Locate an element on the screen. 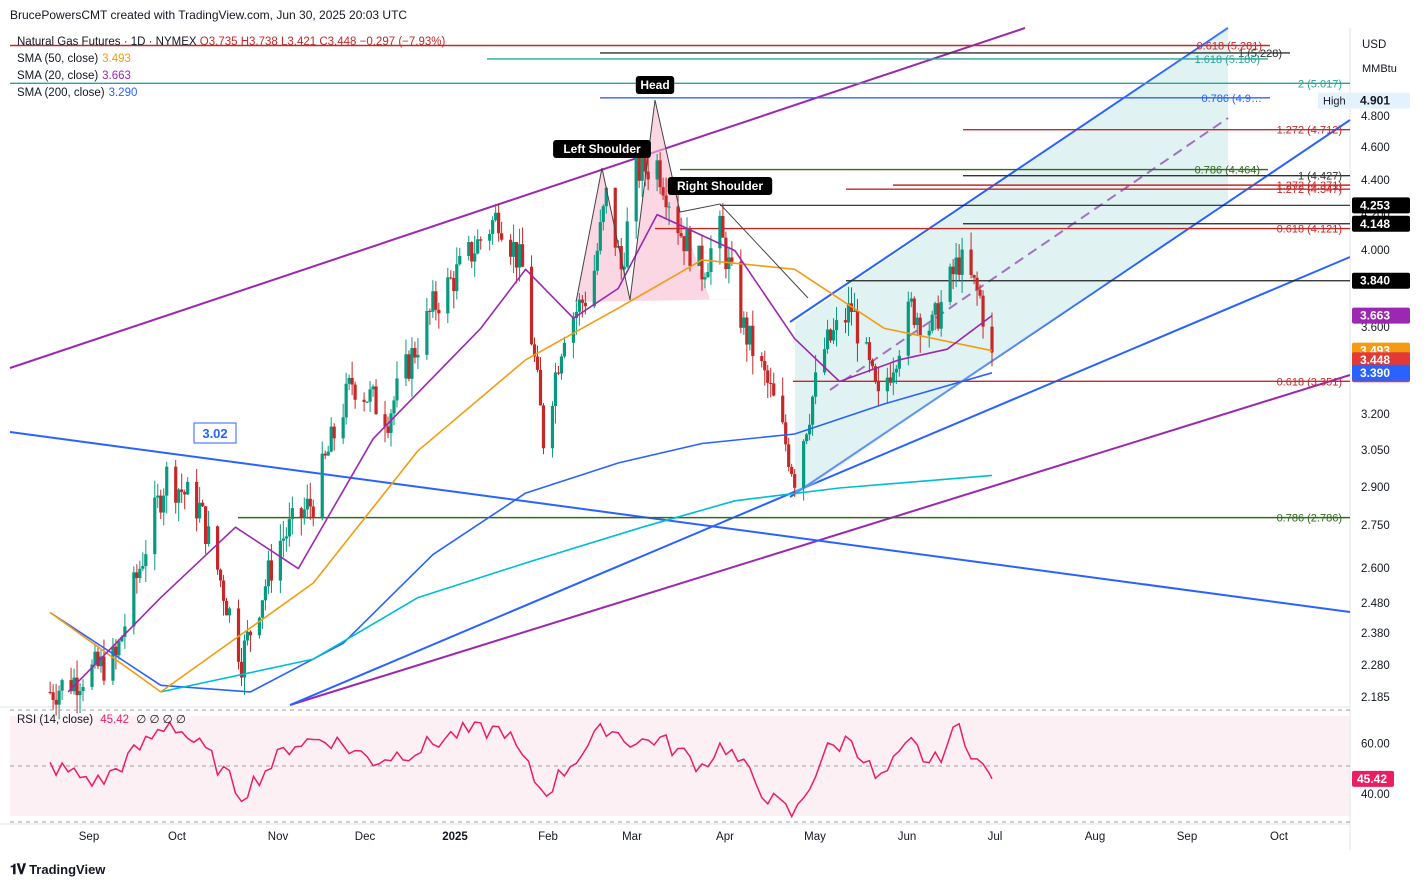 This screenshot has height=886, width=1427. rsi-legend: RSI (14, close) 45.42 ∅ ∅ ∅ ∅ is located at coordinates (101, 719).